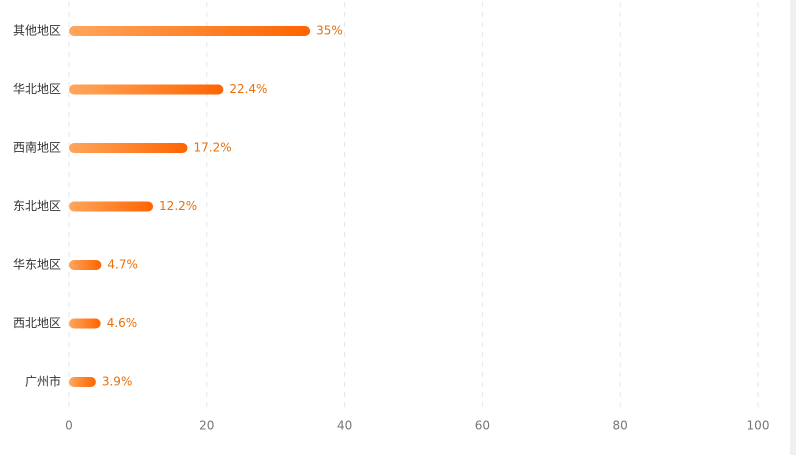 The width and height of the screenshot is (796, 455). I want to click on scrollbar, so click(793, 227).